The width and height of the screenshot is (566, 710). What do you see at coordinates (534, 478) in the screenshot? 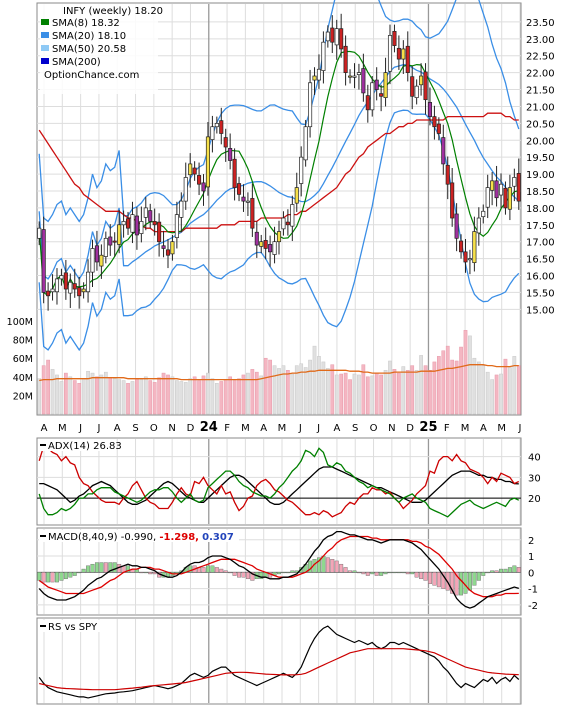
I see `adx-tick-label: 30` at bounding box center [534, 478].